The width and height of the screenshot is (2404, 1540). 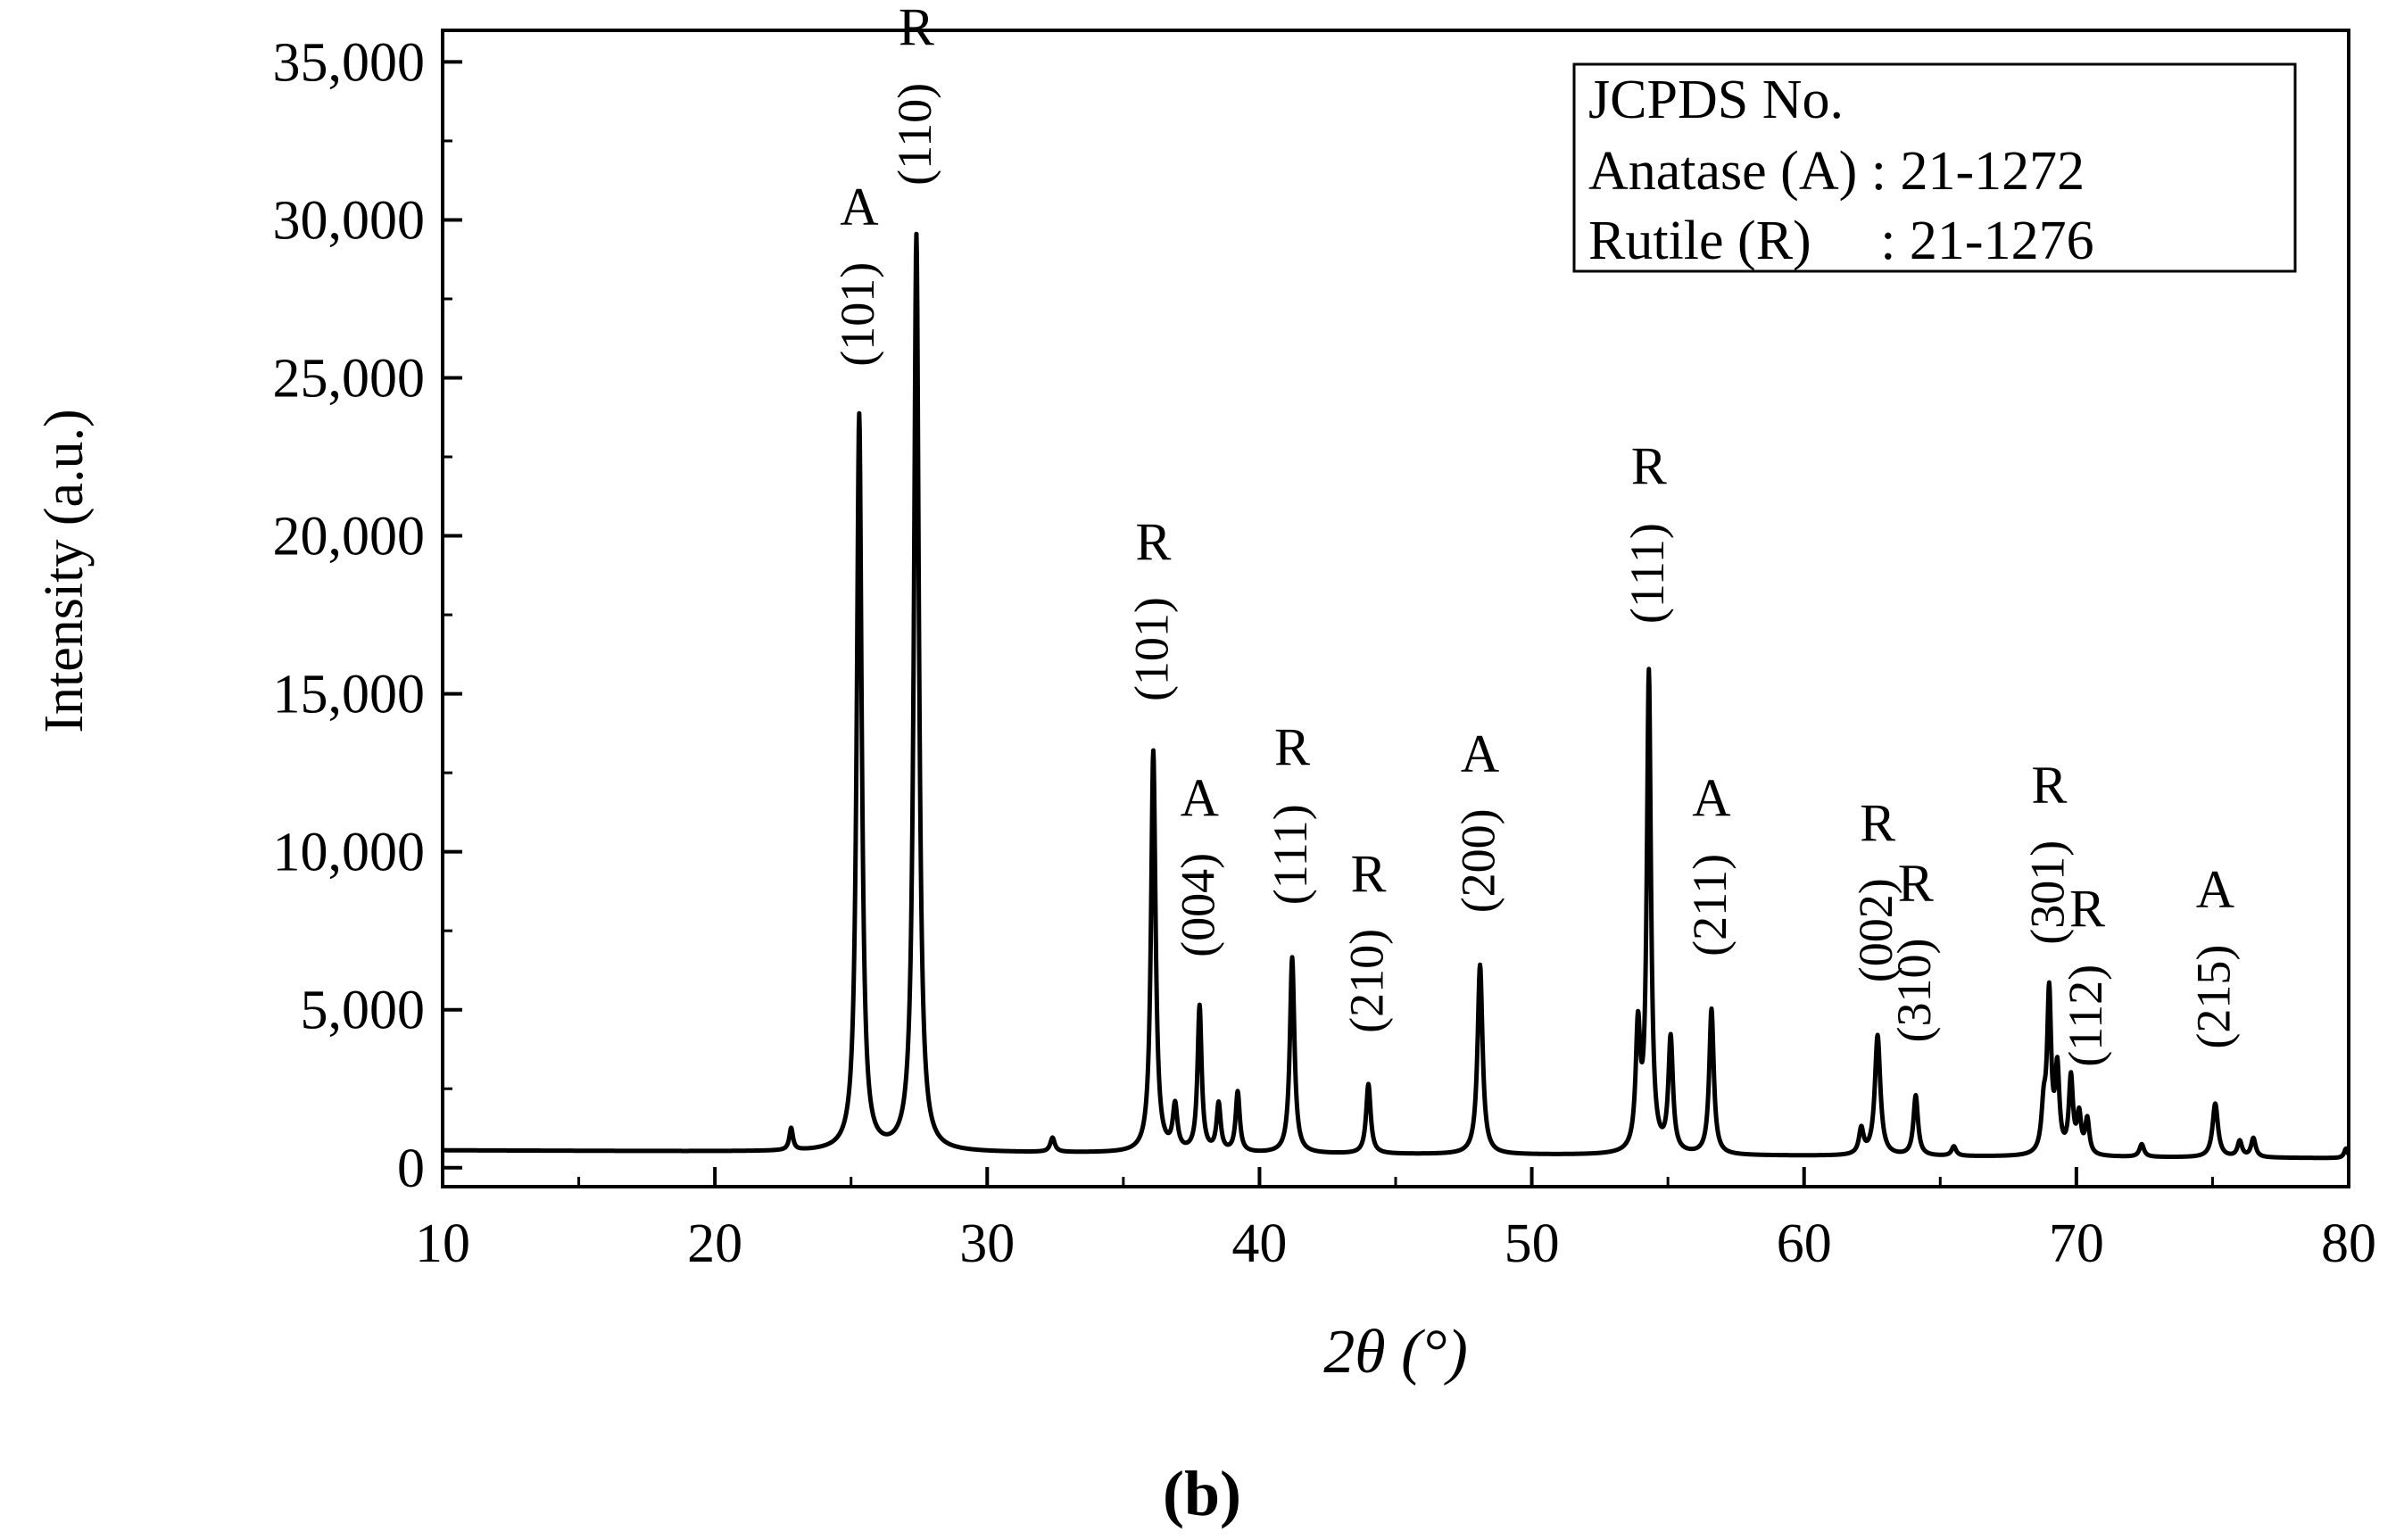 What do you see at coordinates (1478, 861) in the screenshot?
I see `peak-hkl-label: (200)` at bounding box center [1478, 861].